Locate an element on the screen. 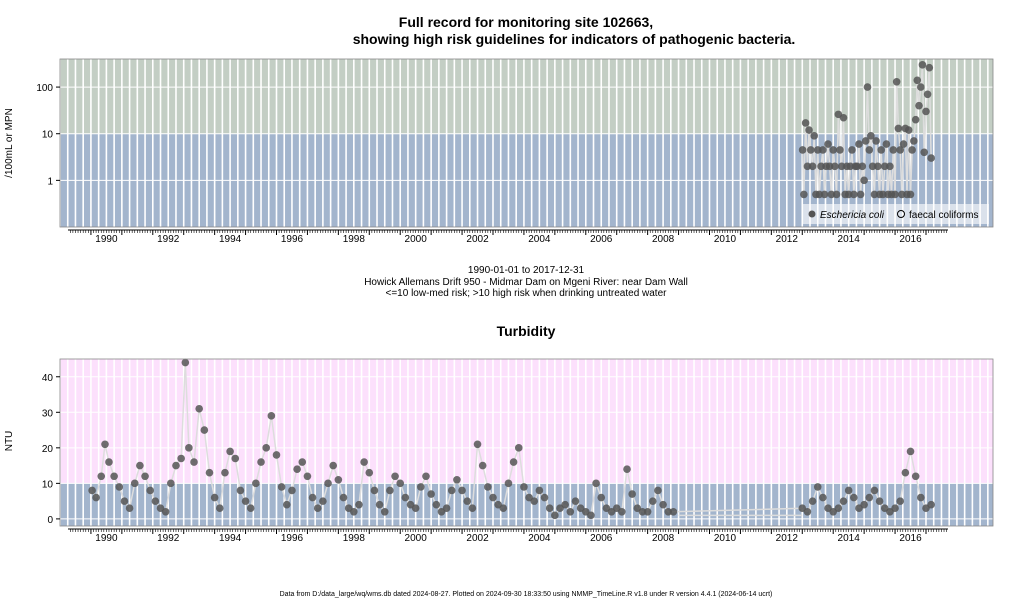 This screenshot has width=1024, height=600. legend-fc-label: faecal coliforms is located at coordinates (943, 215).